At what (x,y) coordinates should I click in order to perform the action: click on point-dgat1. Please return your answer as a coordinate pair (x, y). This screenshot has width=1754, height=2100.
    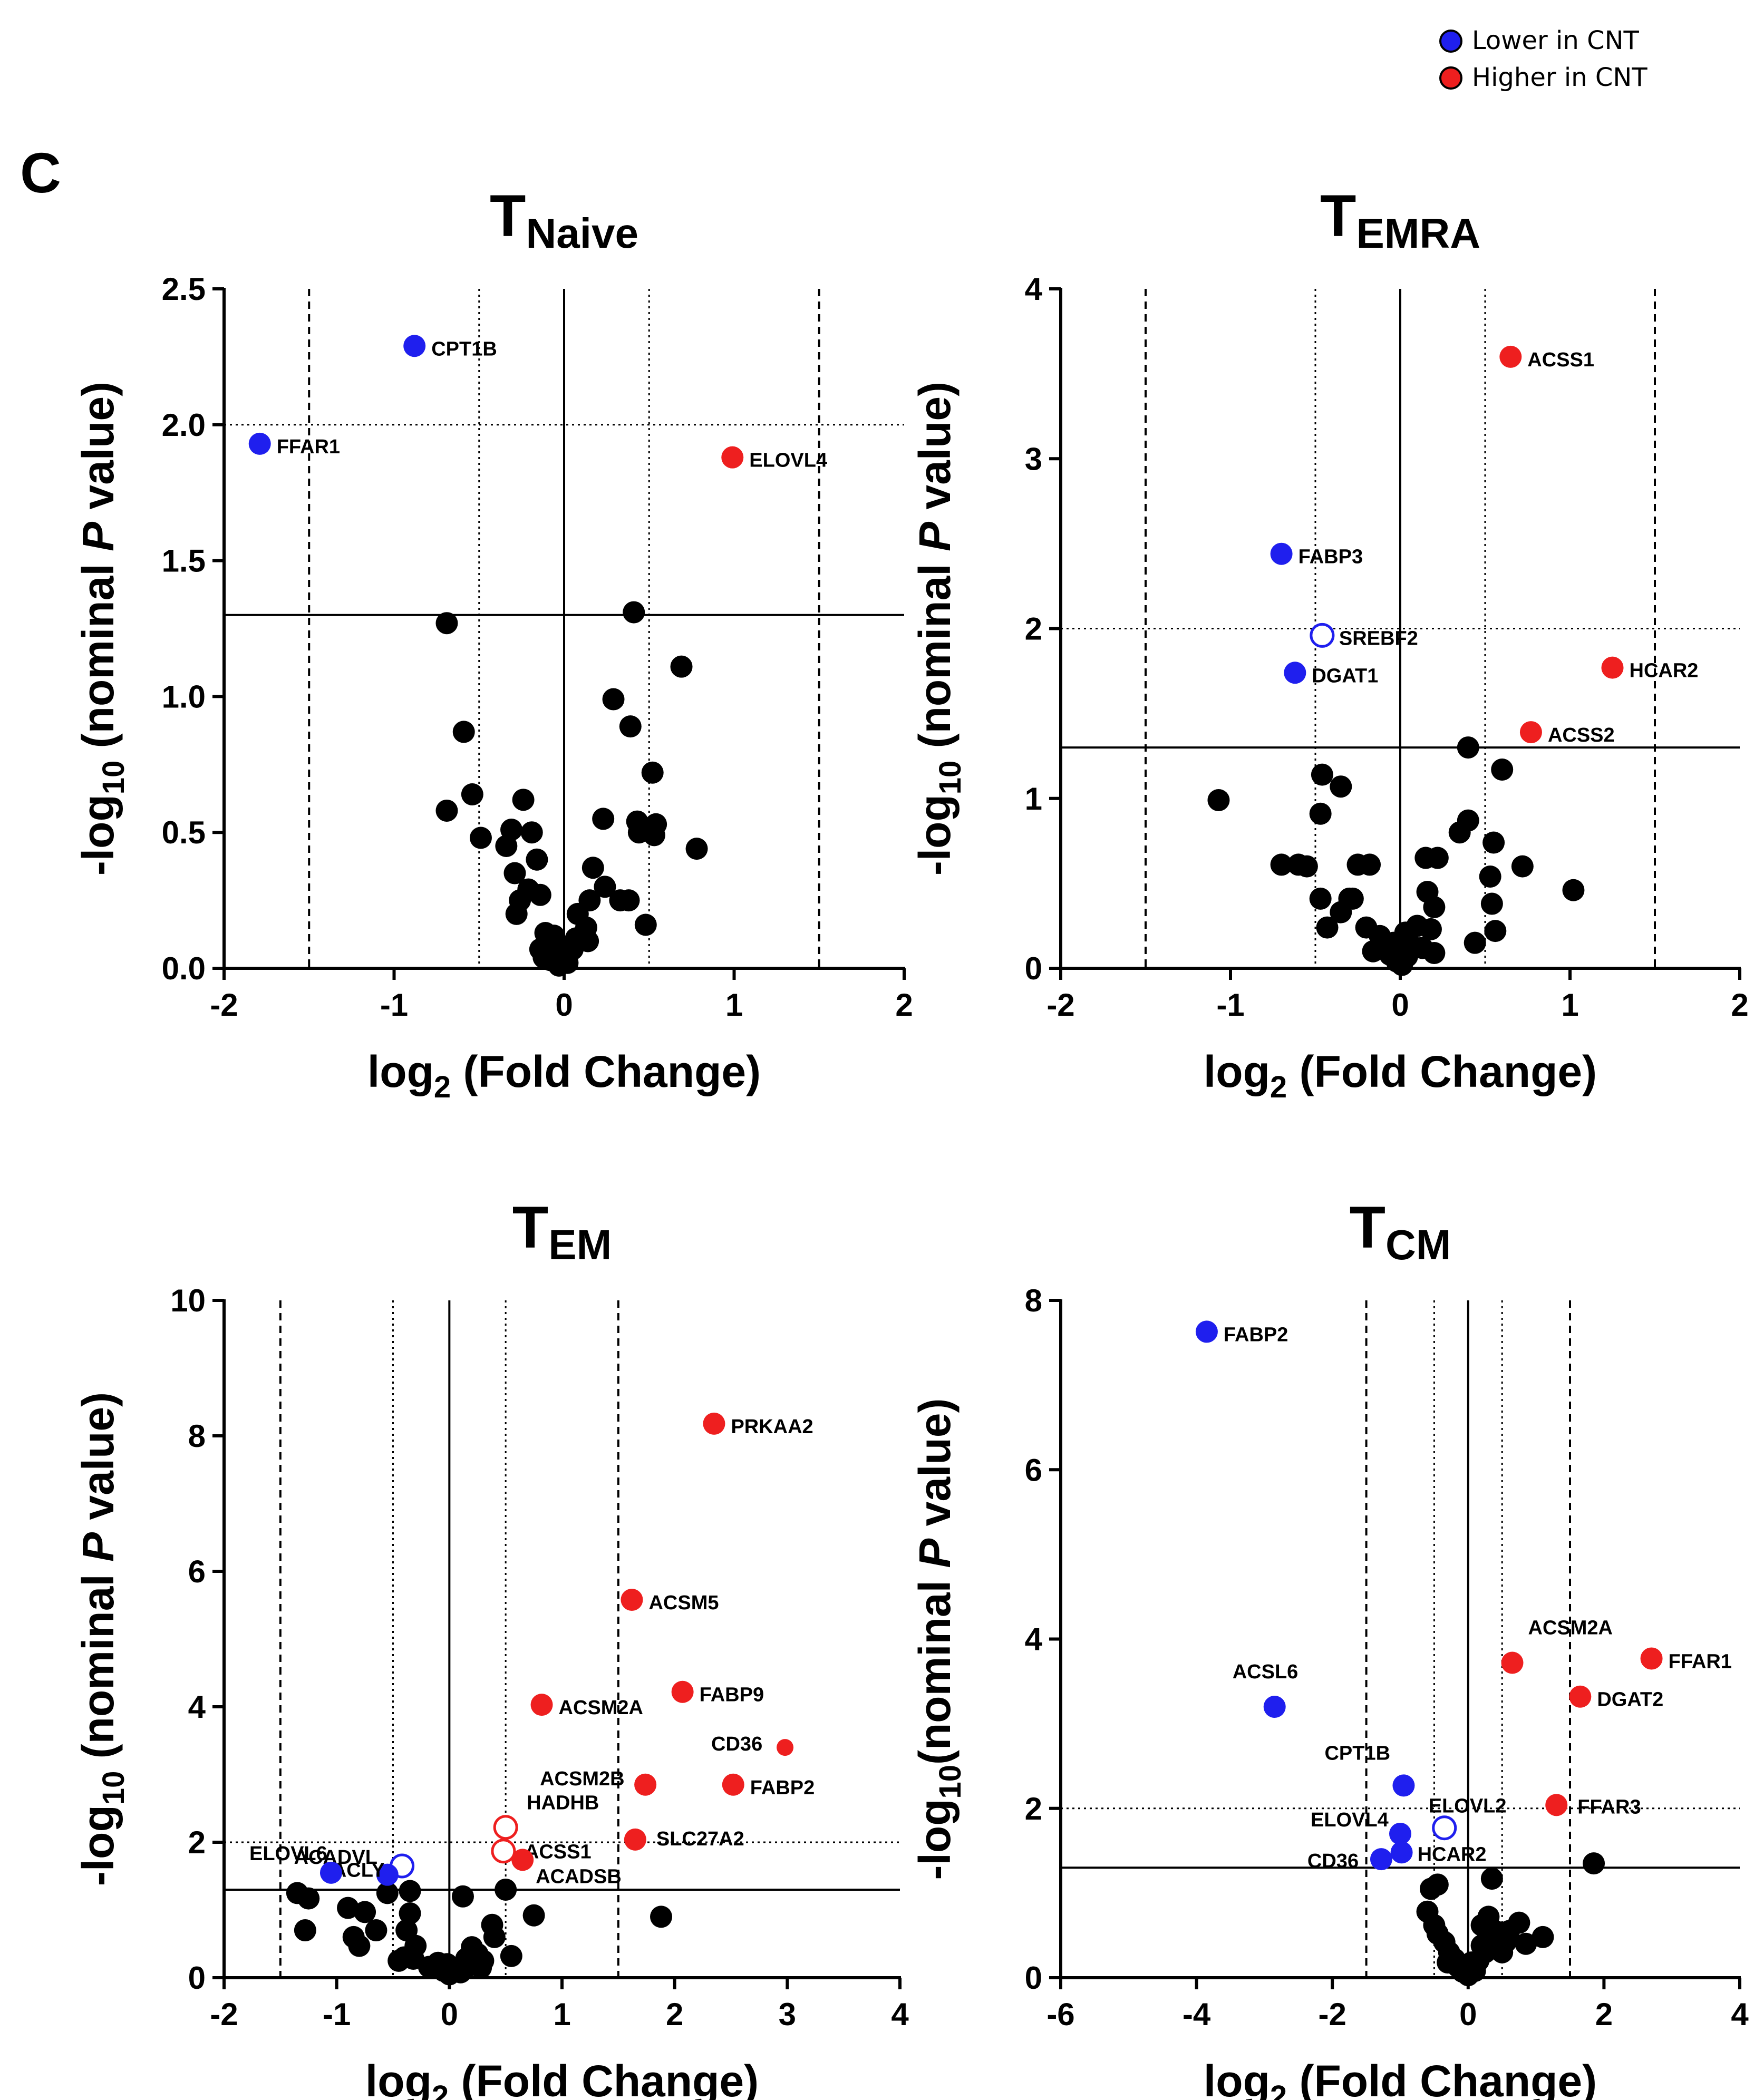
    Looking at the image, I should click on (1295, 673).